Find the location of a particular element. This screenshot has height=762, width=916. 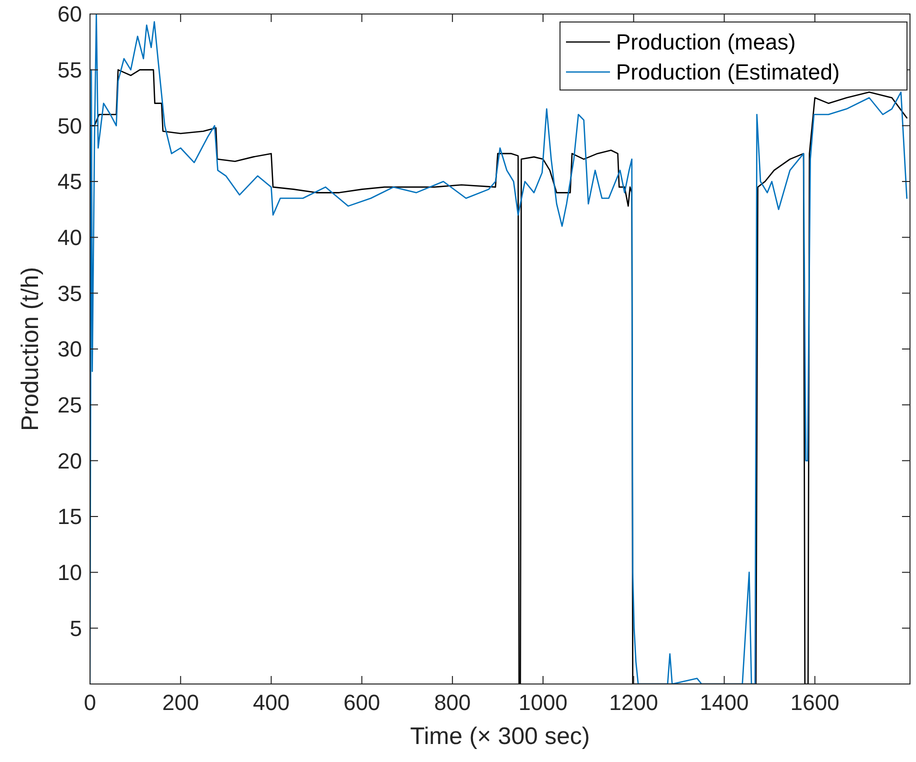

y-tick-label: 40 is located at coordinates (70, 237).